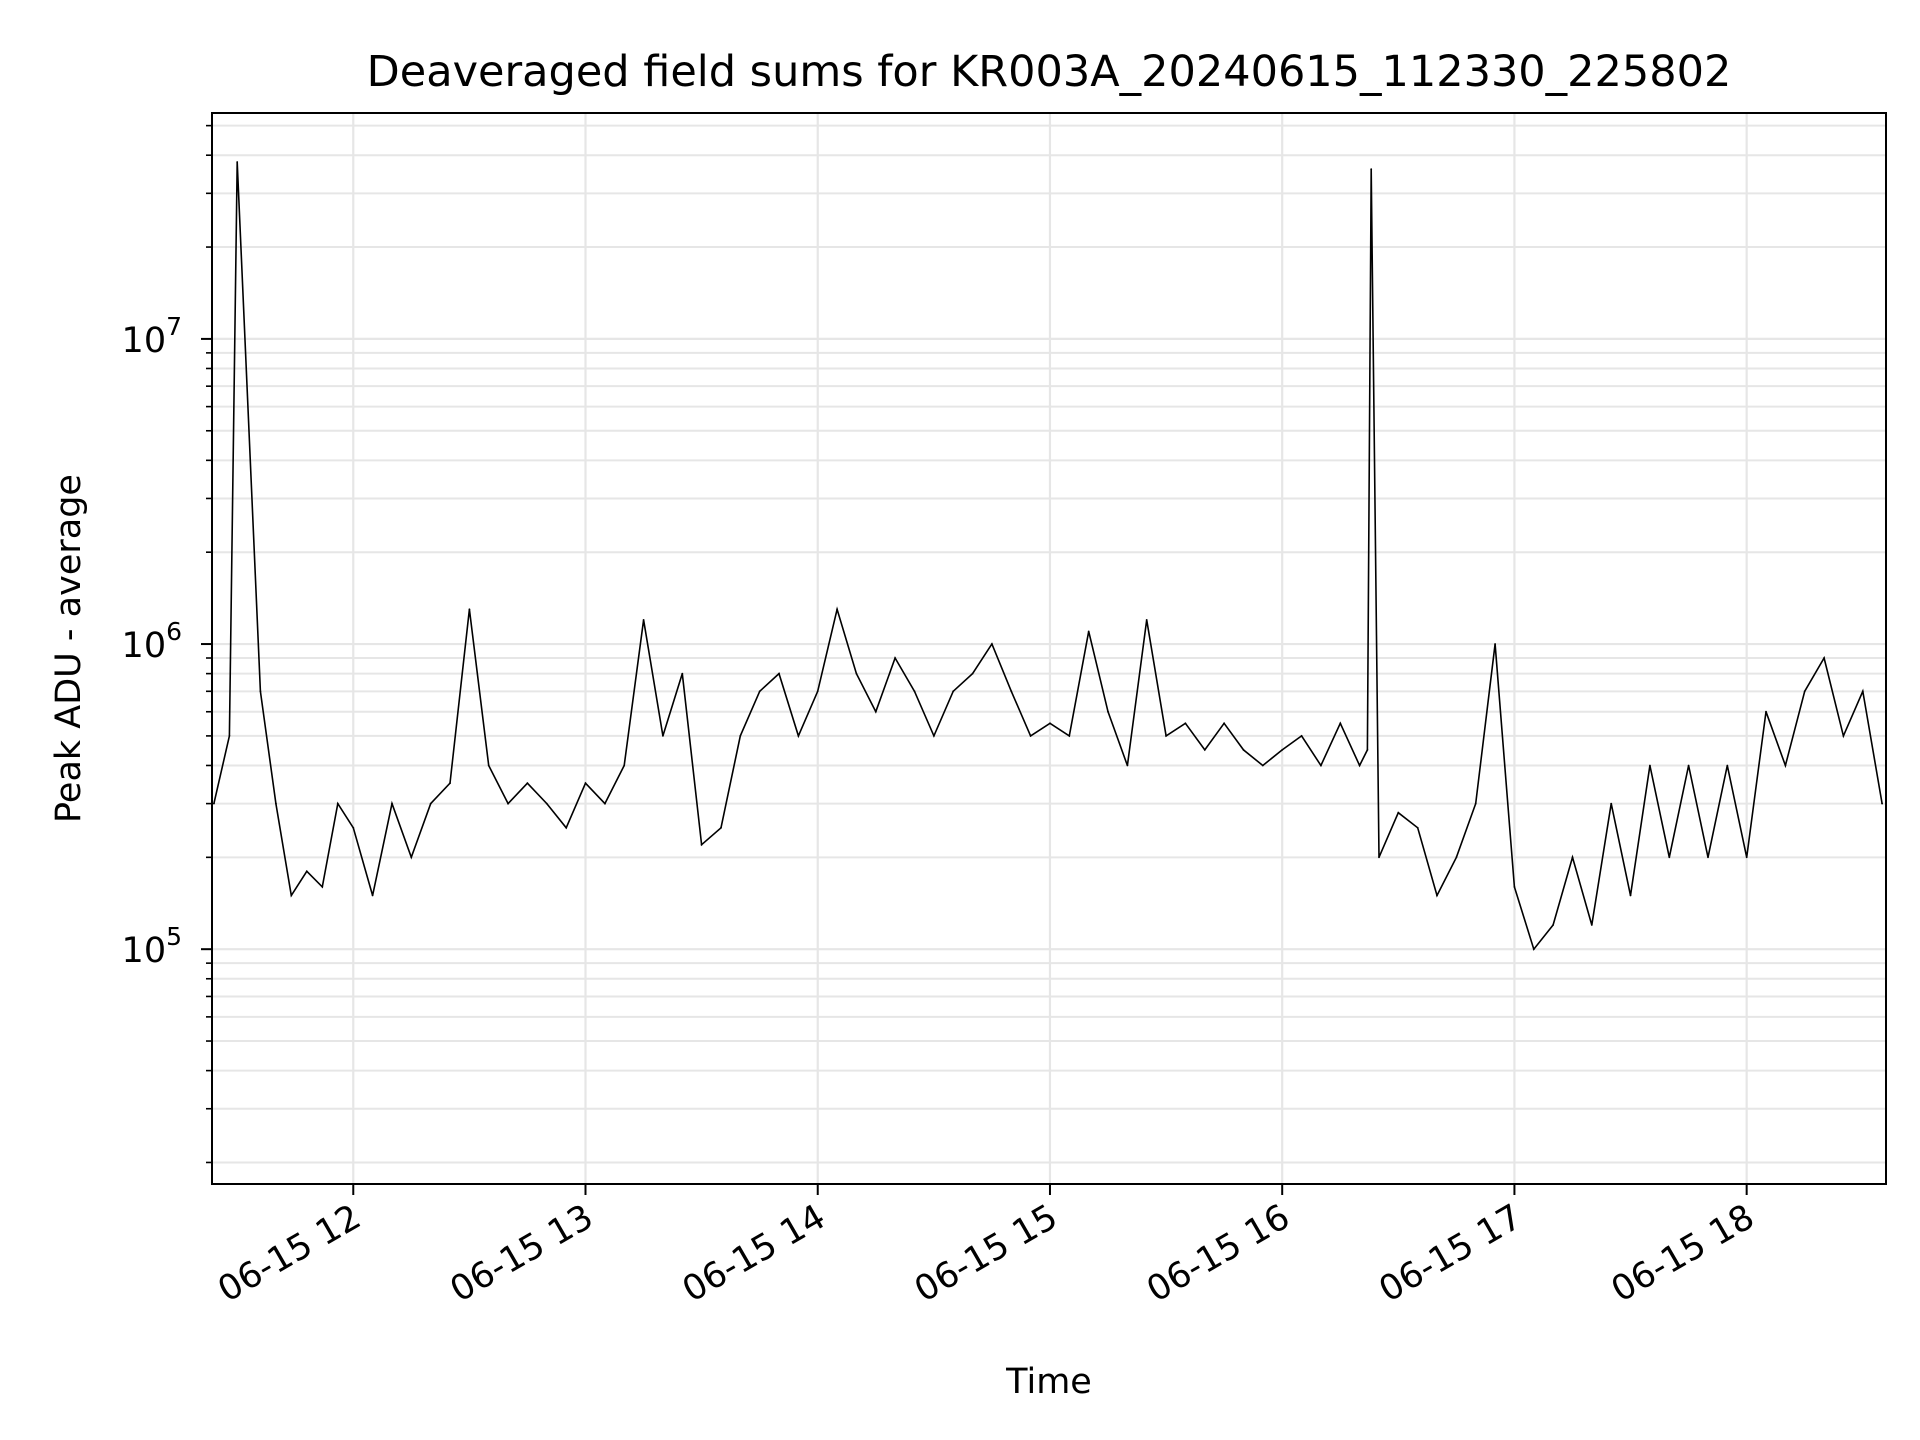 The height and width of the screenshot is (1440, 1920). Describe the element at coordinates (174, 326) in the screenshot. I see `y-tick-exponent: 7` at that location.